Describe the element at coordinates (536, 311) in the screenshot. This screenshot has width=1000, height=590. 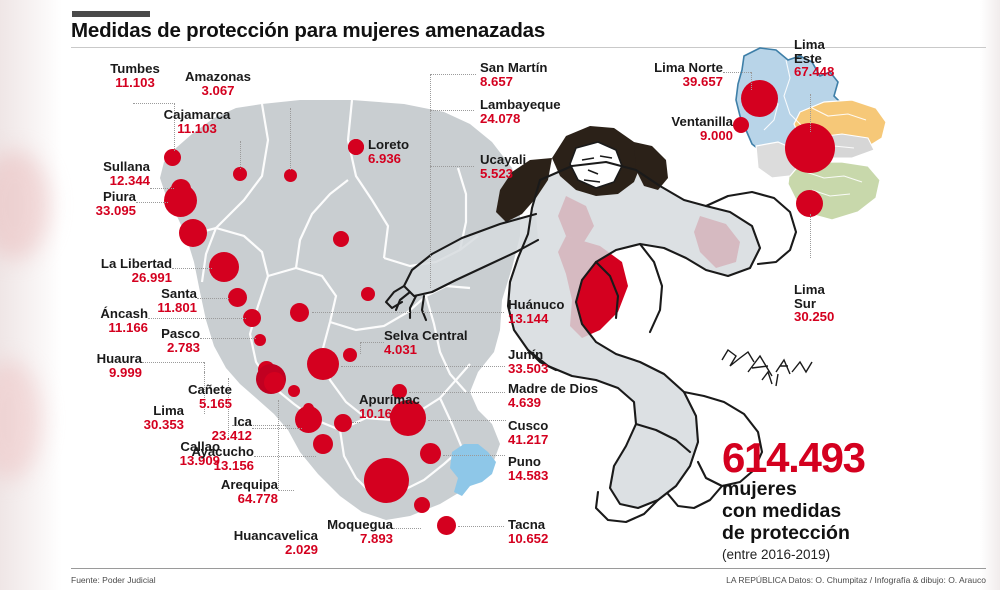
I see `label-huanuco: Huánuco 13.144` at that location.